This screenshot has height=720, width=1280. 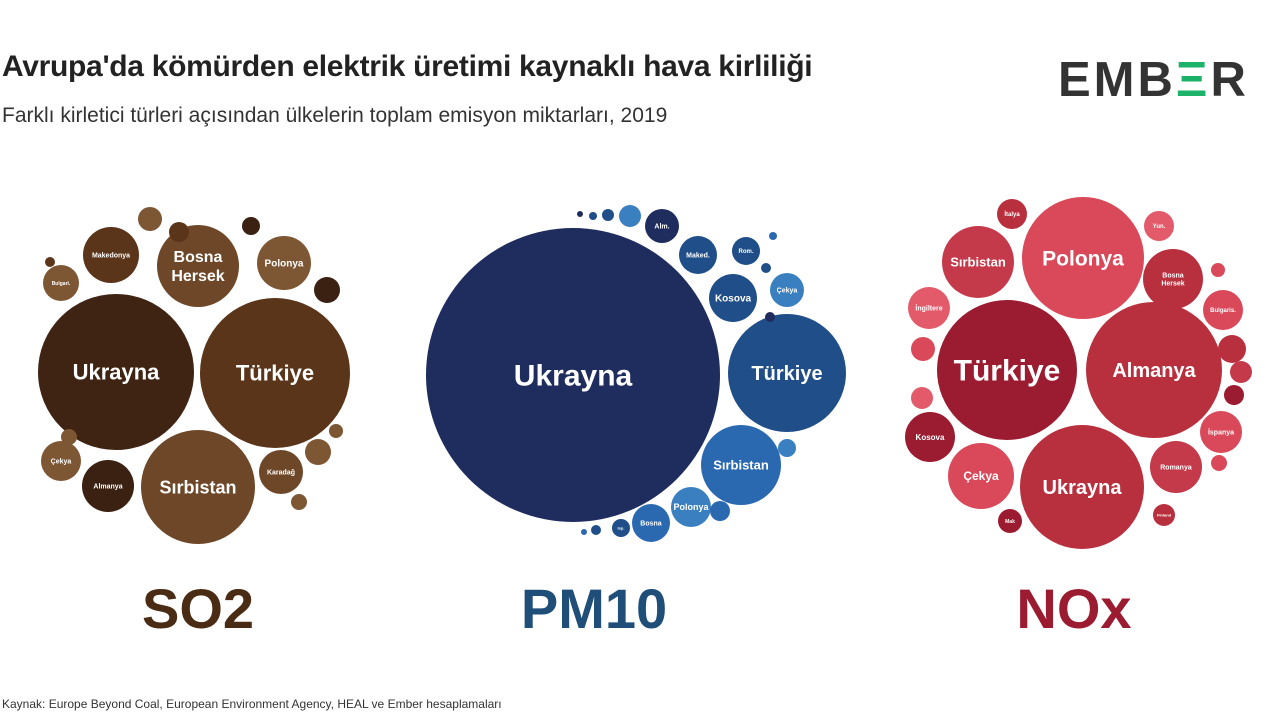 What do you see at coordinates (594, 608) in the screenshot?
I see `panel-label-pm10: PM10` at bounding box center [594, 608].